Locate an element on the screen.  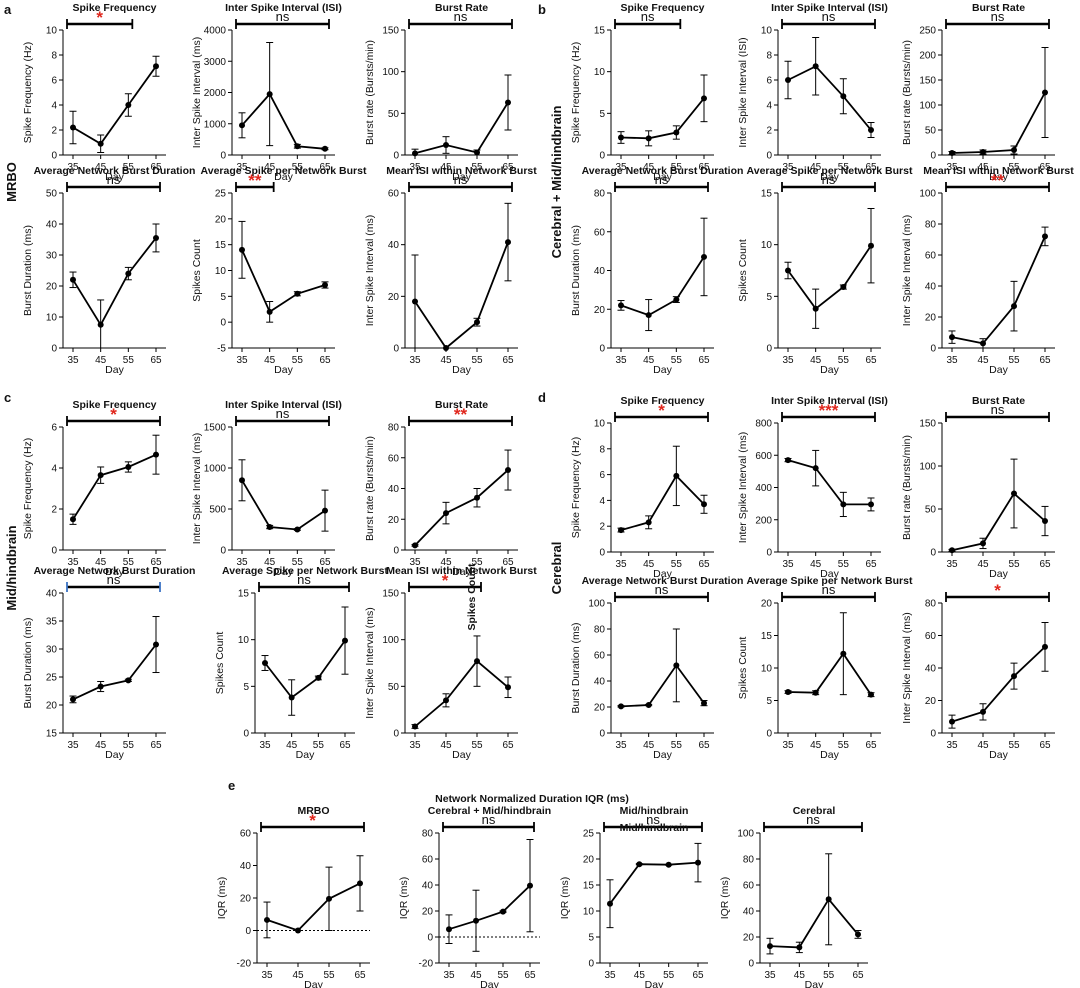
chart-title: Average Spike per Network Burst is located at coordinates (830, 581).